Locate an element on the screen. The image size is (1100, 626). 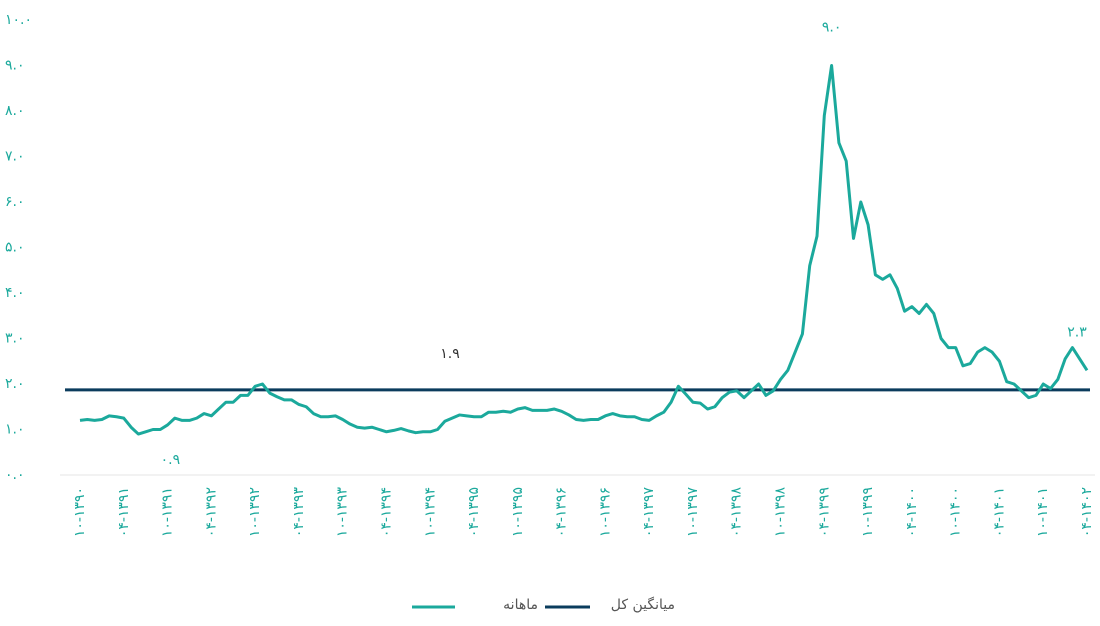
data-label: ۹.۰ is located at coordinates (832, 28).